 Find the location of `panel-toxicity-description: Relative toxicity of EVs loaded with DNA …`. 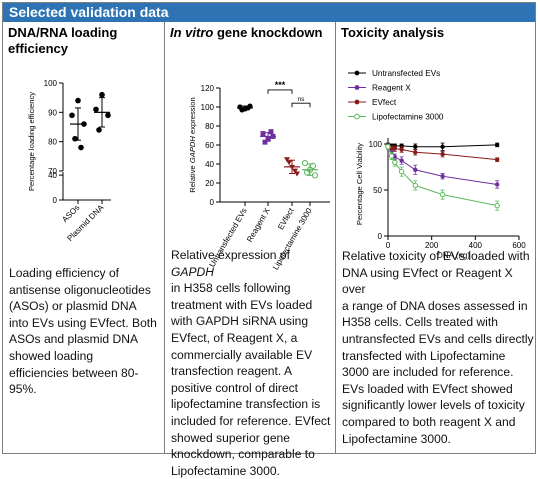

panel-toxicity-description: Relative toxicity of EVs loaded with DNA … is located at coordinates (438, 347).